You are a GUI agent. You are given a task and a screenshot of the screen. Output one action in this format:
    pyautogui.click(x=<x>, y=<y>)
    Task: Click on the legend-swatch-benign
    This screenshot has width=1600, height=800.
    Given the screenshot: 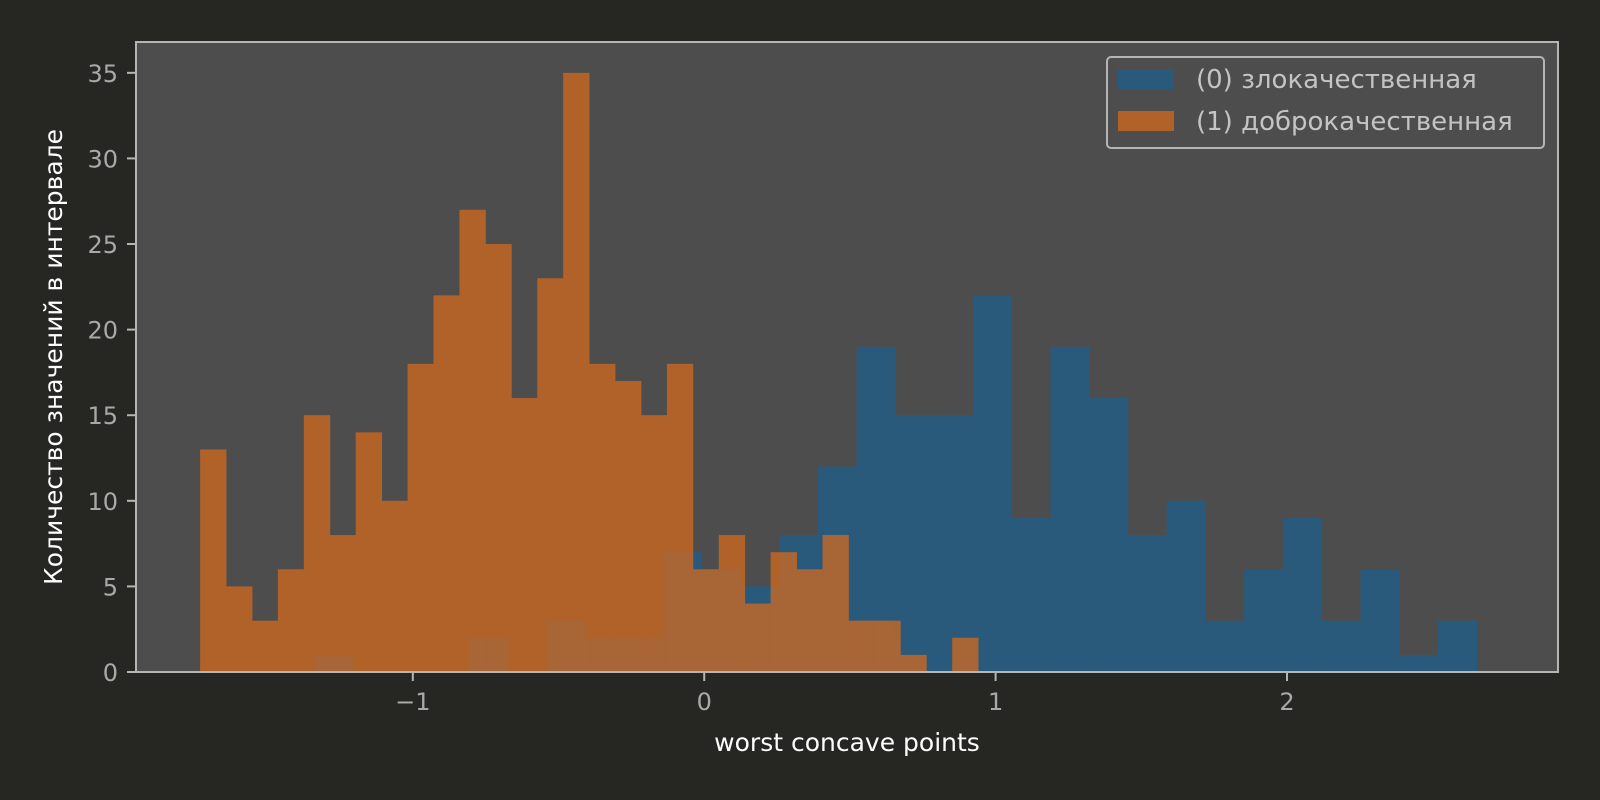 What is the action you would take?
    pyautogui.click(x=1146, y=121)
    